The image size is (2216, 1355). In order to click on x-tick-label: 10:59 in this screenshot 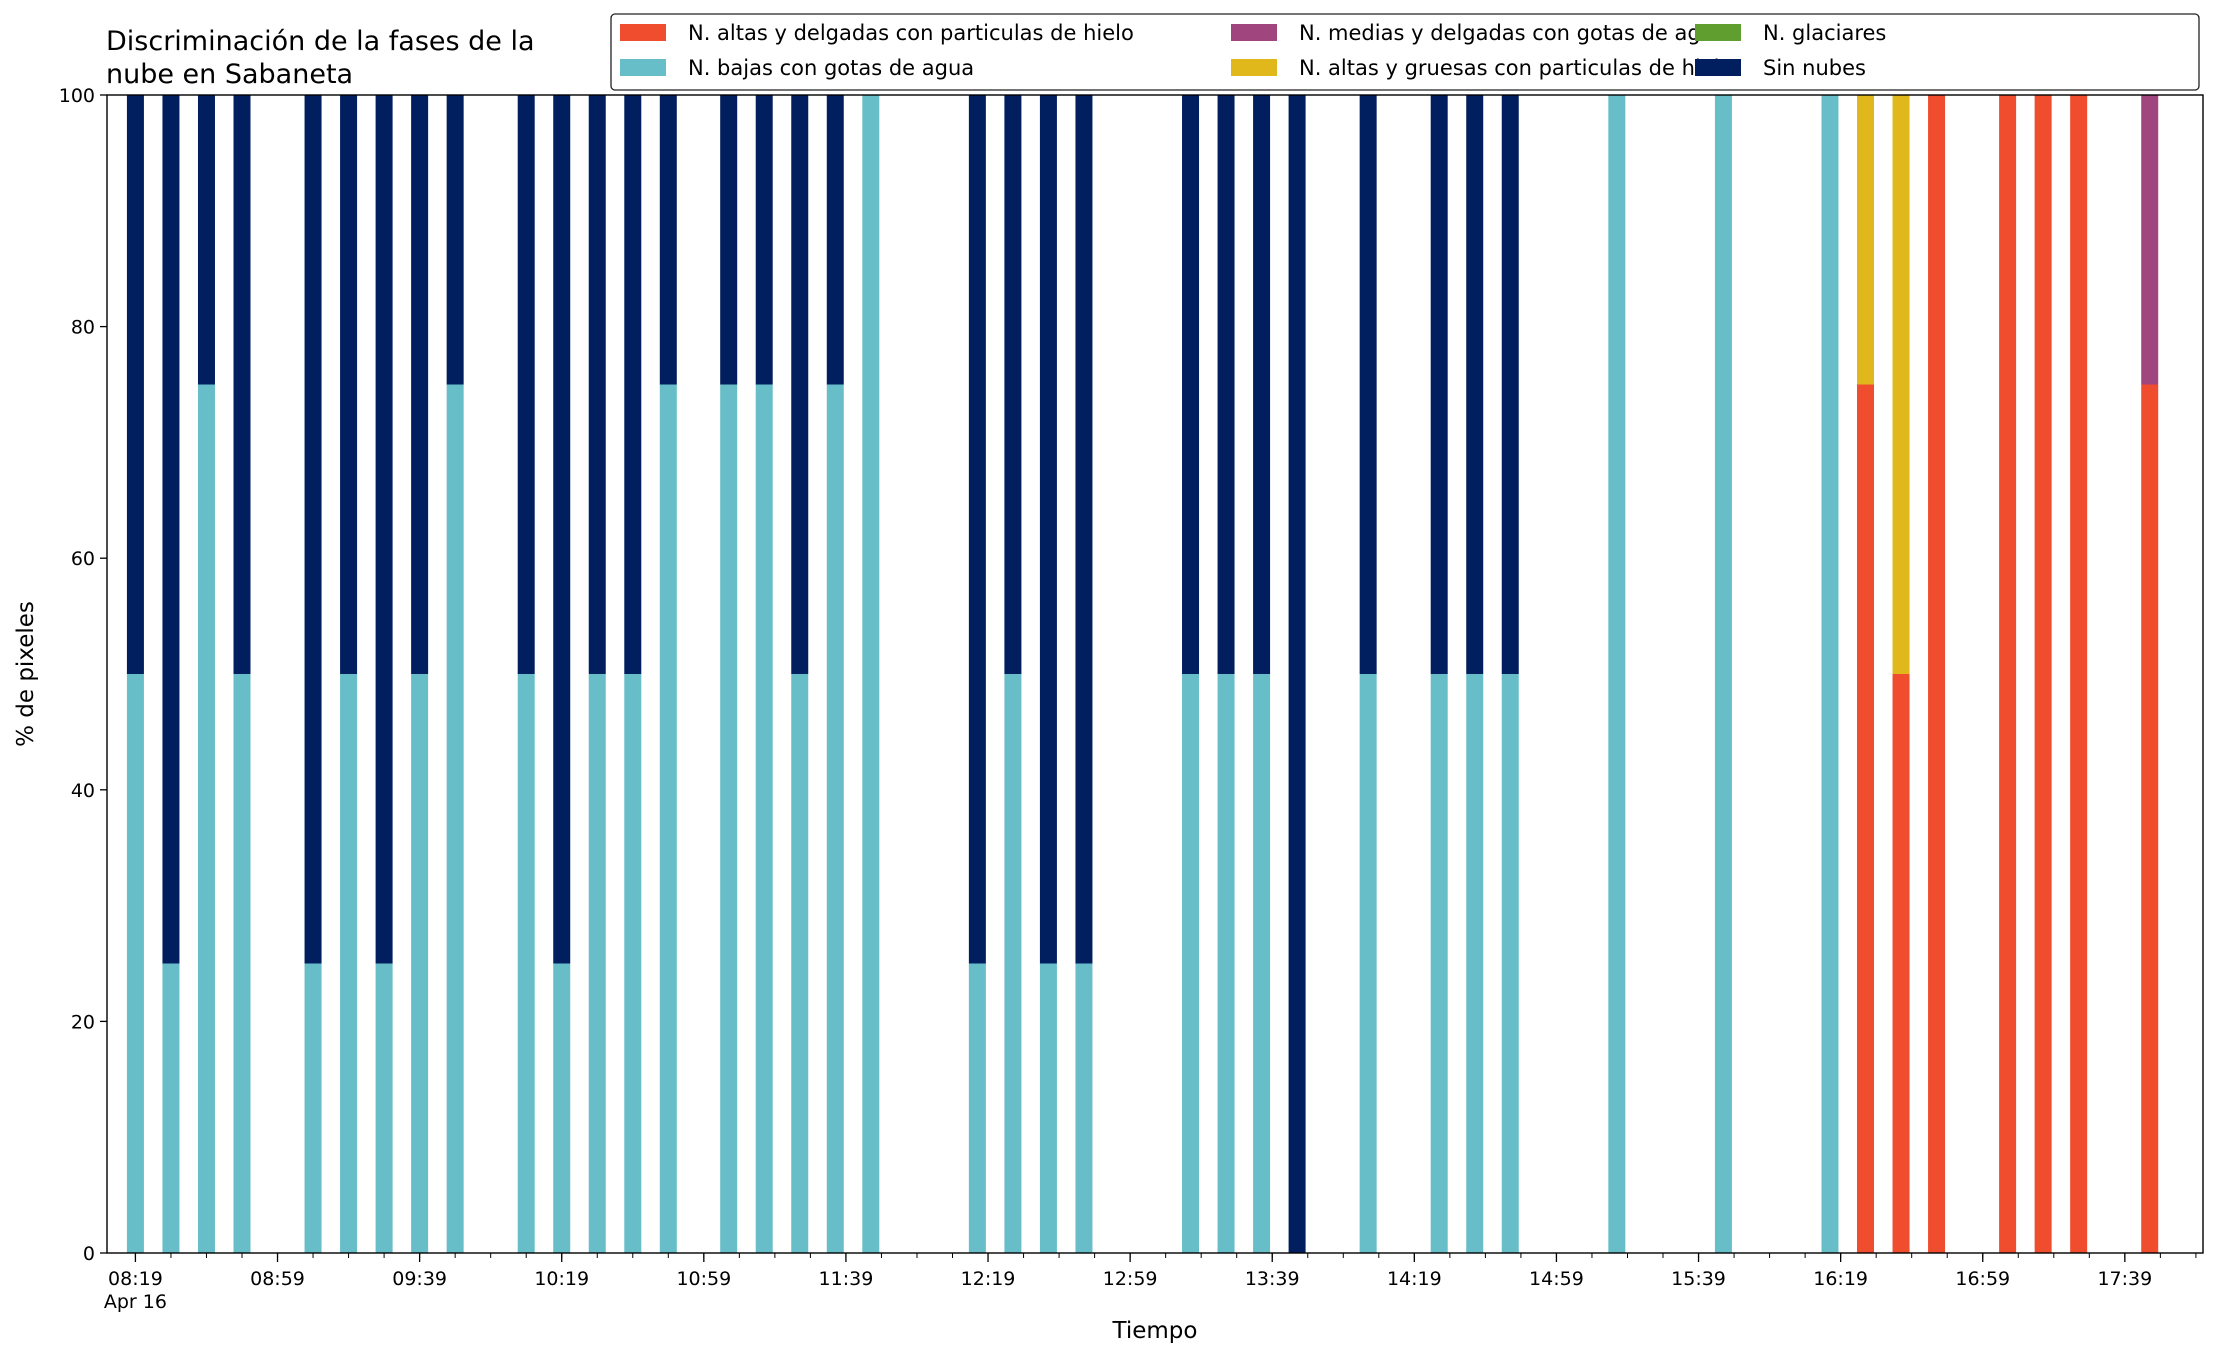, I will do `click(703, 1279)`.